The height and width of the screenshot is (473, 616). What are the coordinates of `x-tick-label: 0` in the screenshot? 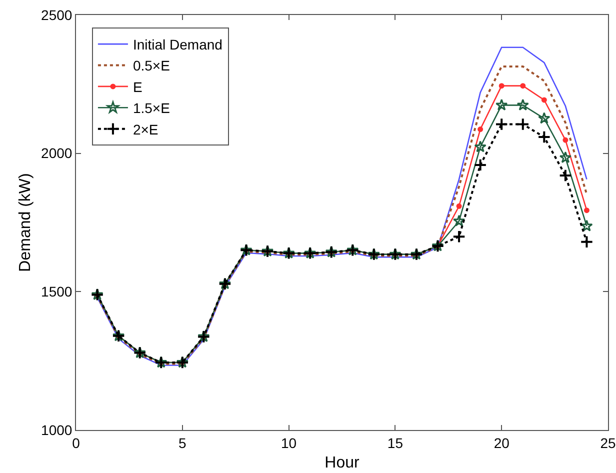 It's located at (76, 442).